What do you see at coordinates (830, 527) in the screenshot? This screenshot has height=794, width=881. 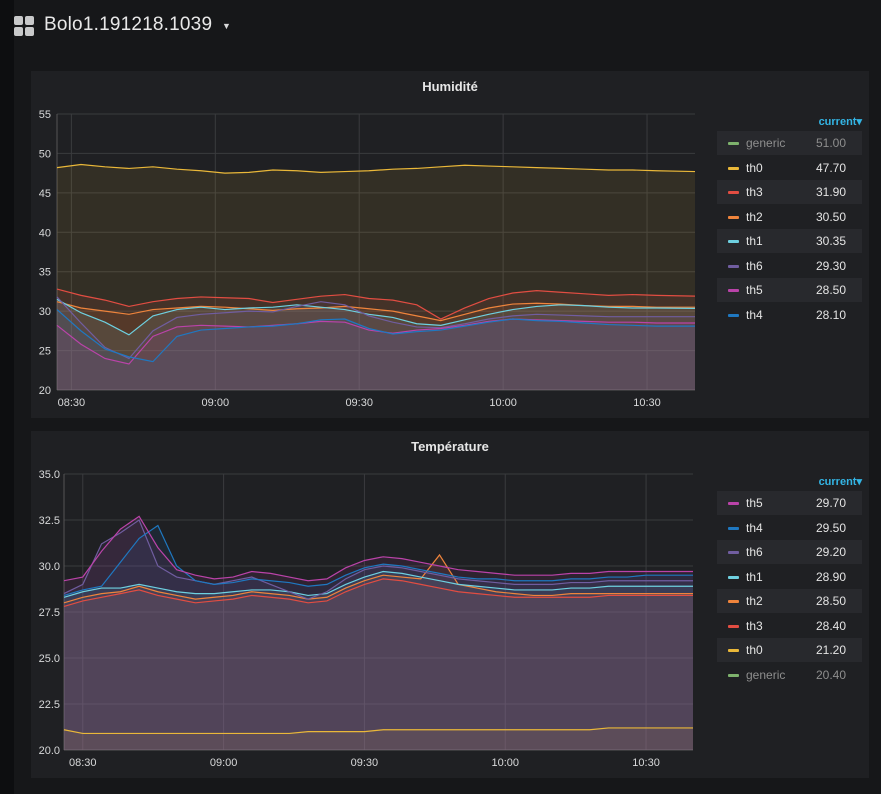 I see `legend-current-value: 29.50` at bounding box center [830, 527].